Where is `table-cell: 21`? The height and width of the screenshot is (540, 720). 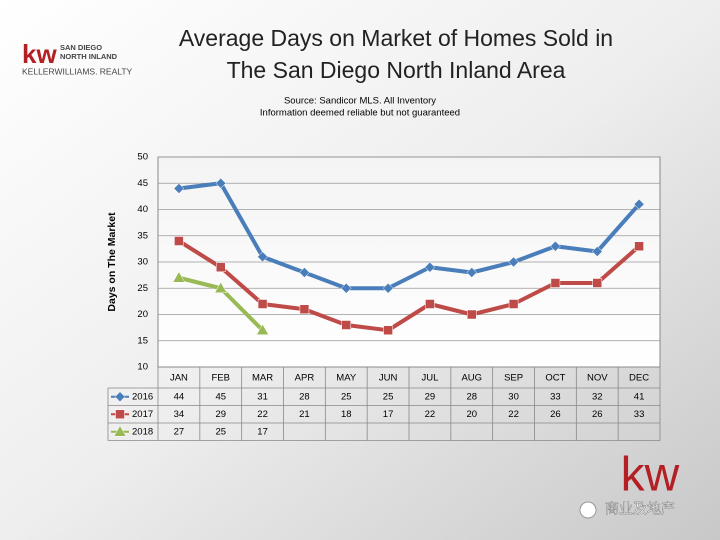 table-cell: 21 is located at coordinates (304, 414).